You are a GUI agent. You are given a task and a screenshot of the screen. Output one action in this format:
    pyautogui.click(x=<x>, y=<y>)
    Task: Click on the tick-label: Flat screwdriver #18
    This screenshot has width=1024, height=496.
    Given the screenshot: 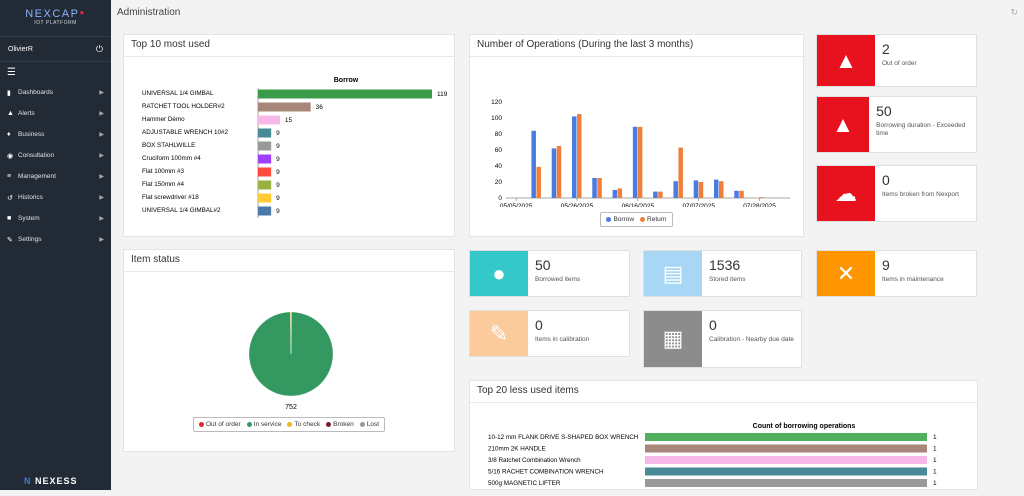 What is the action you would take?
    pyautogui.click(x=170, y=197)
    